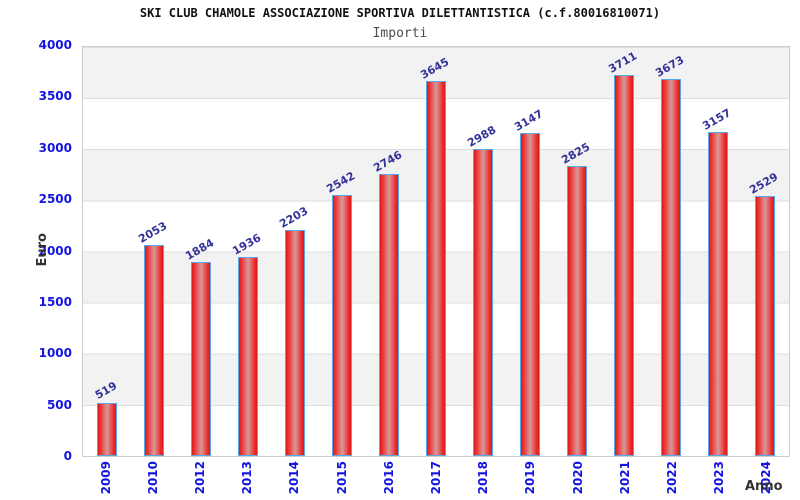 Image resolution: width=800 pixels, height=500 pixels. I want to click on bar-slot-2019: 3147, so click(530, 251).